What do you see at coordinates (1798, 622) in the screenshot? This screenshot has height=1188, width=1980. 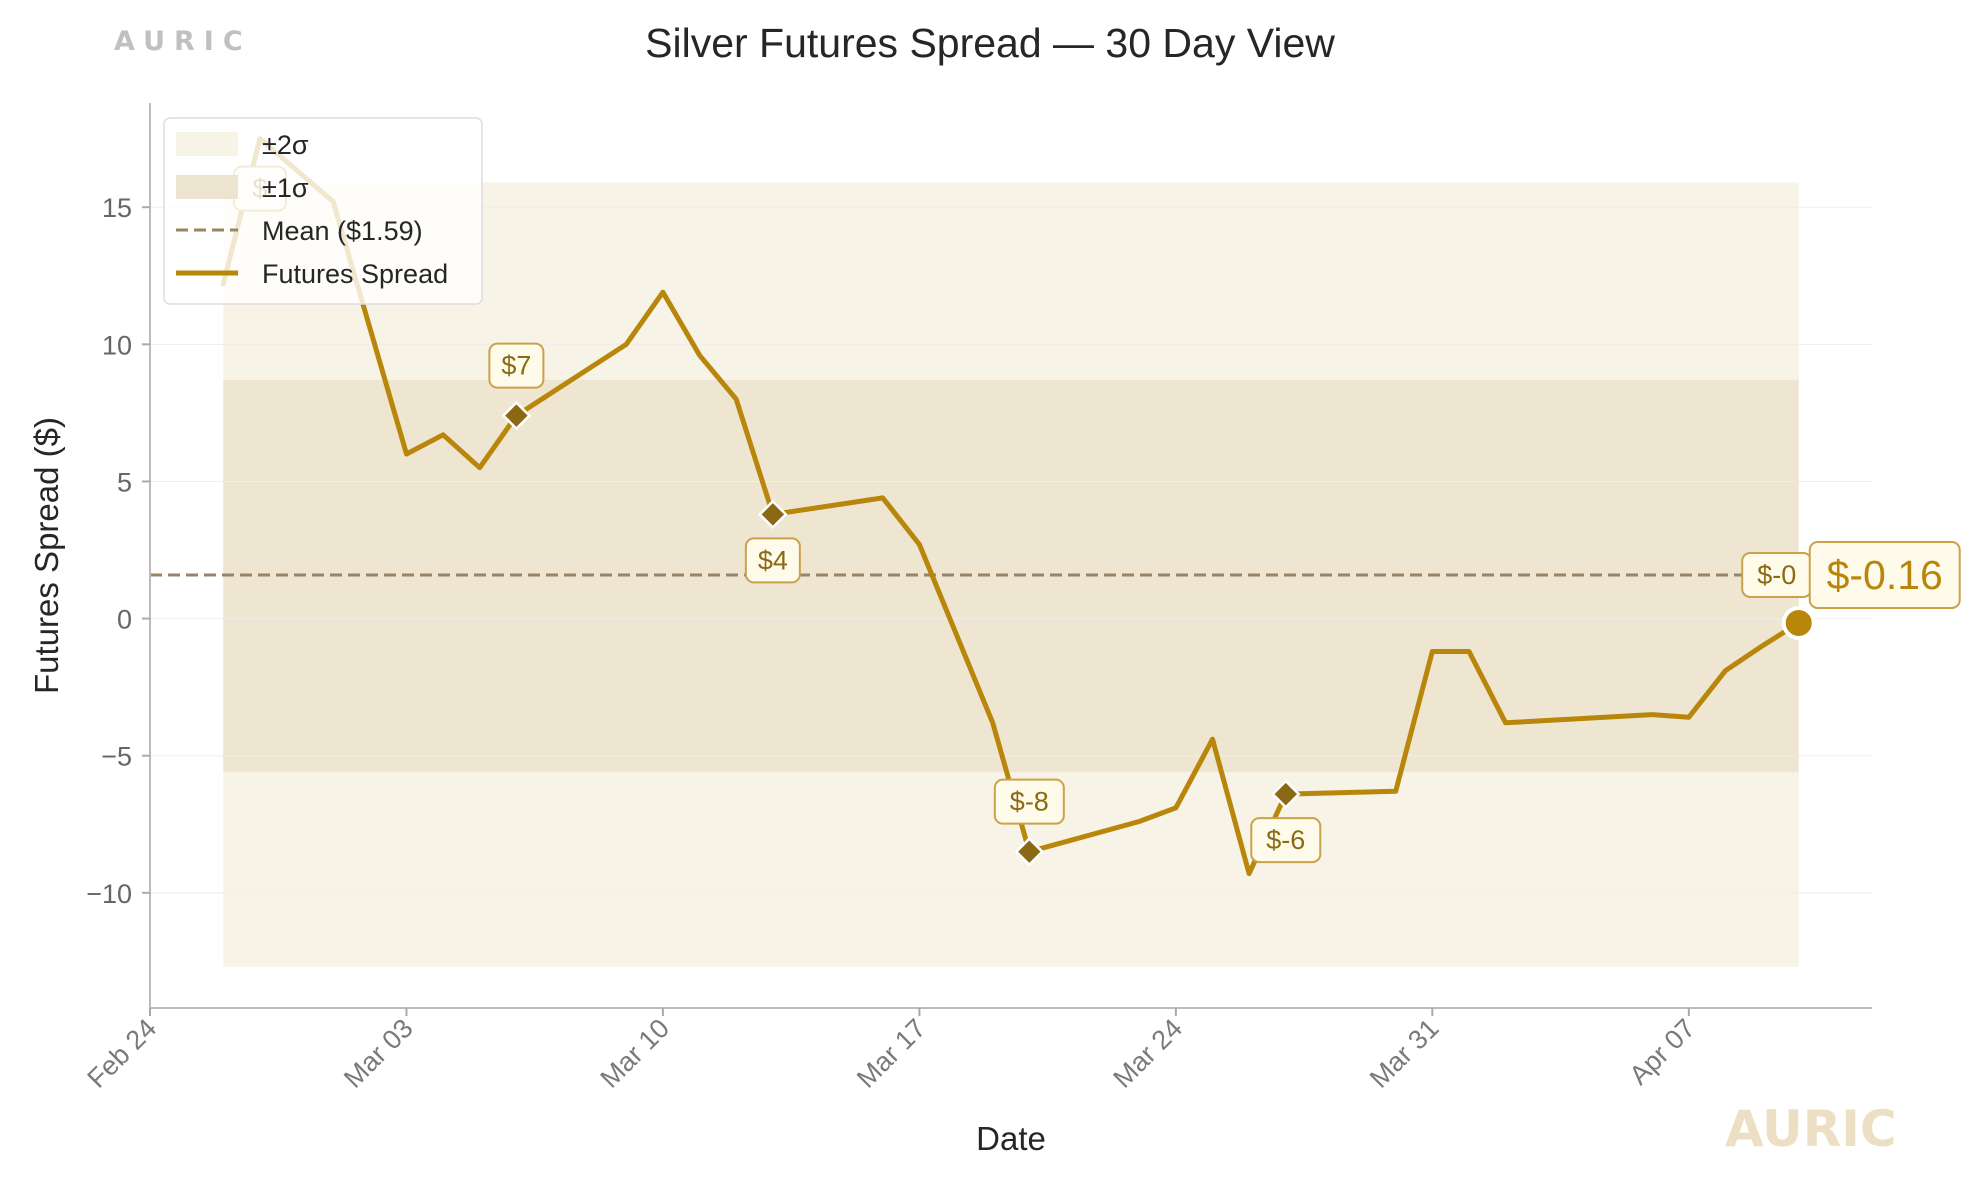 I see `last-point-dot` at bounding box center [1798, 622].